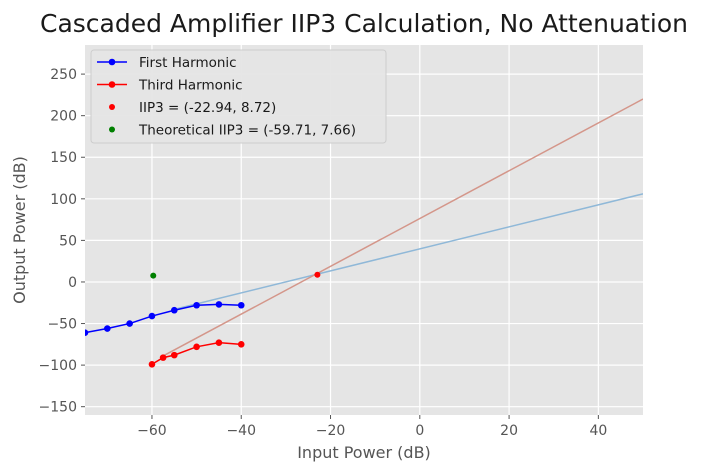 This screenshot has height=473, width=721. Describe the element at coordinates (63, 200) in the screenshot. I see `y-tick-label: 100` at that location.